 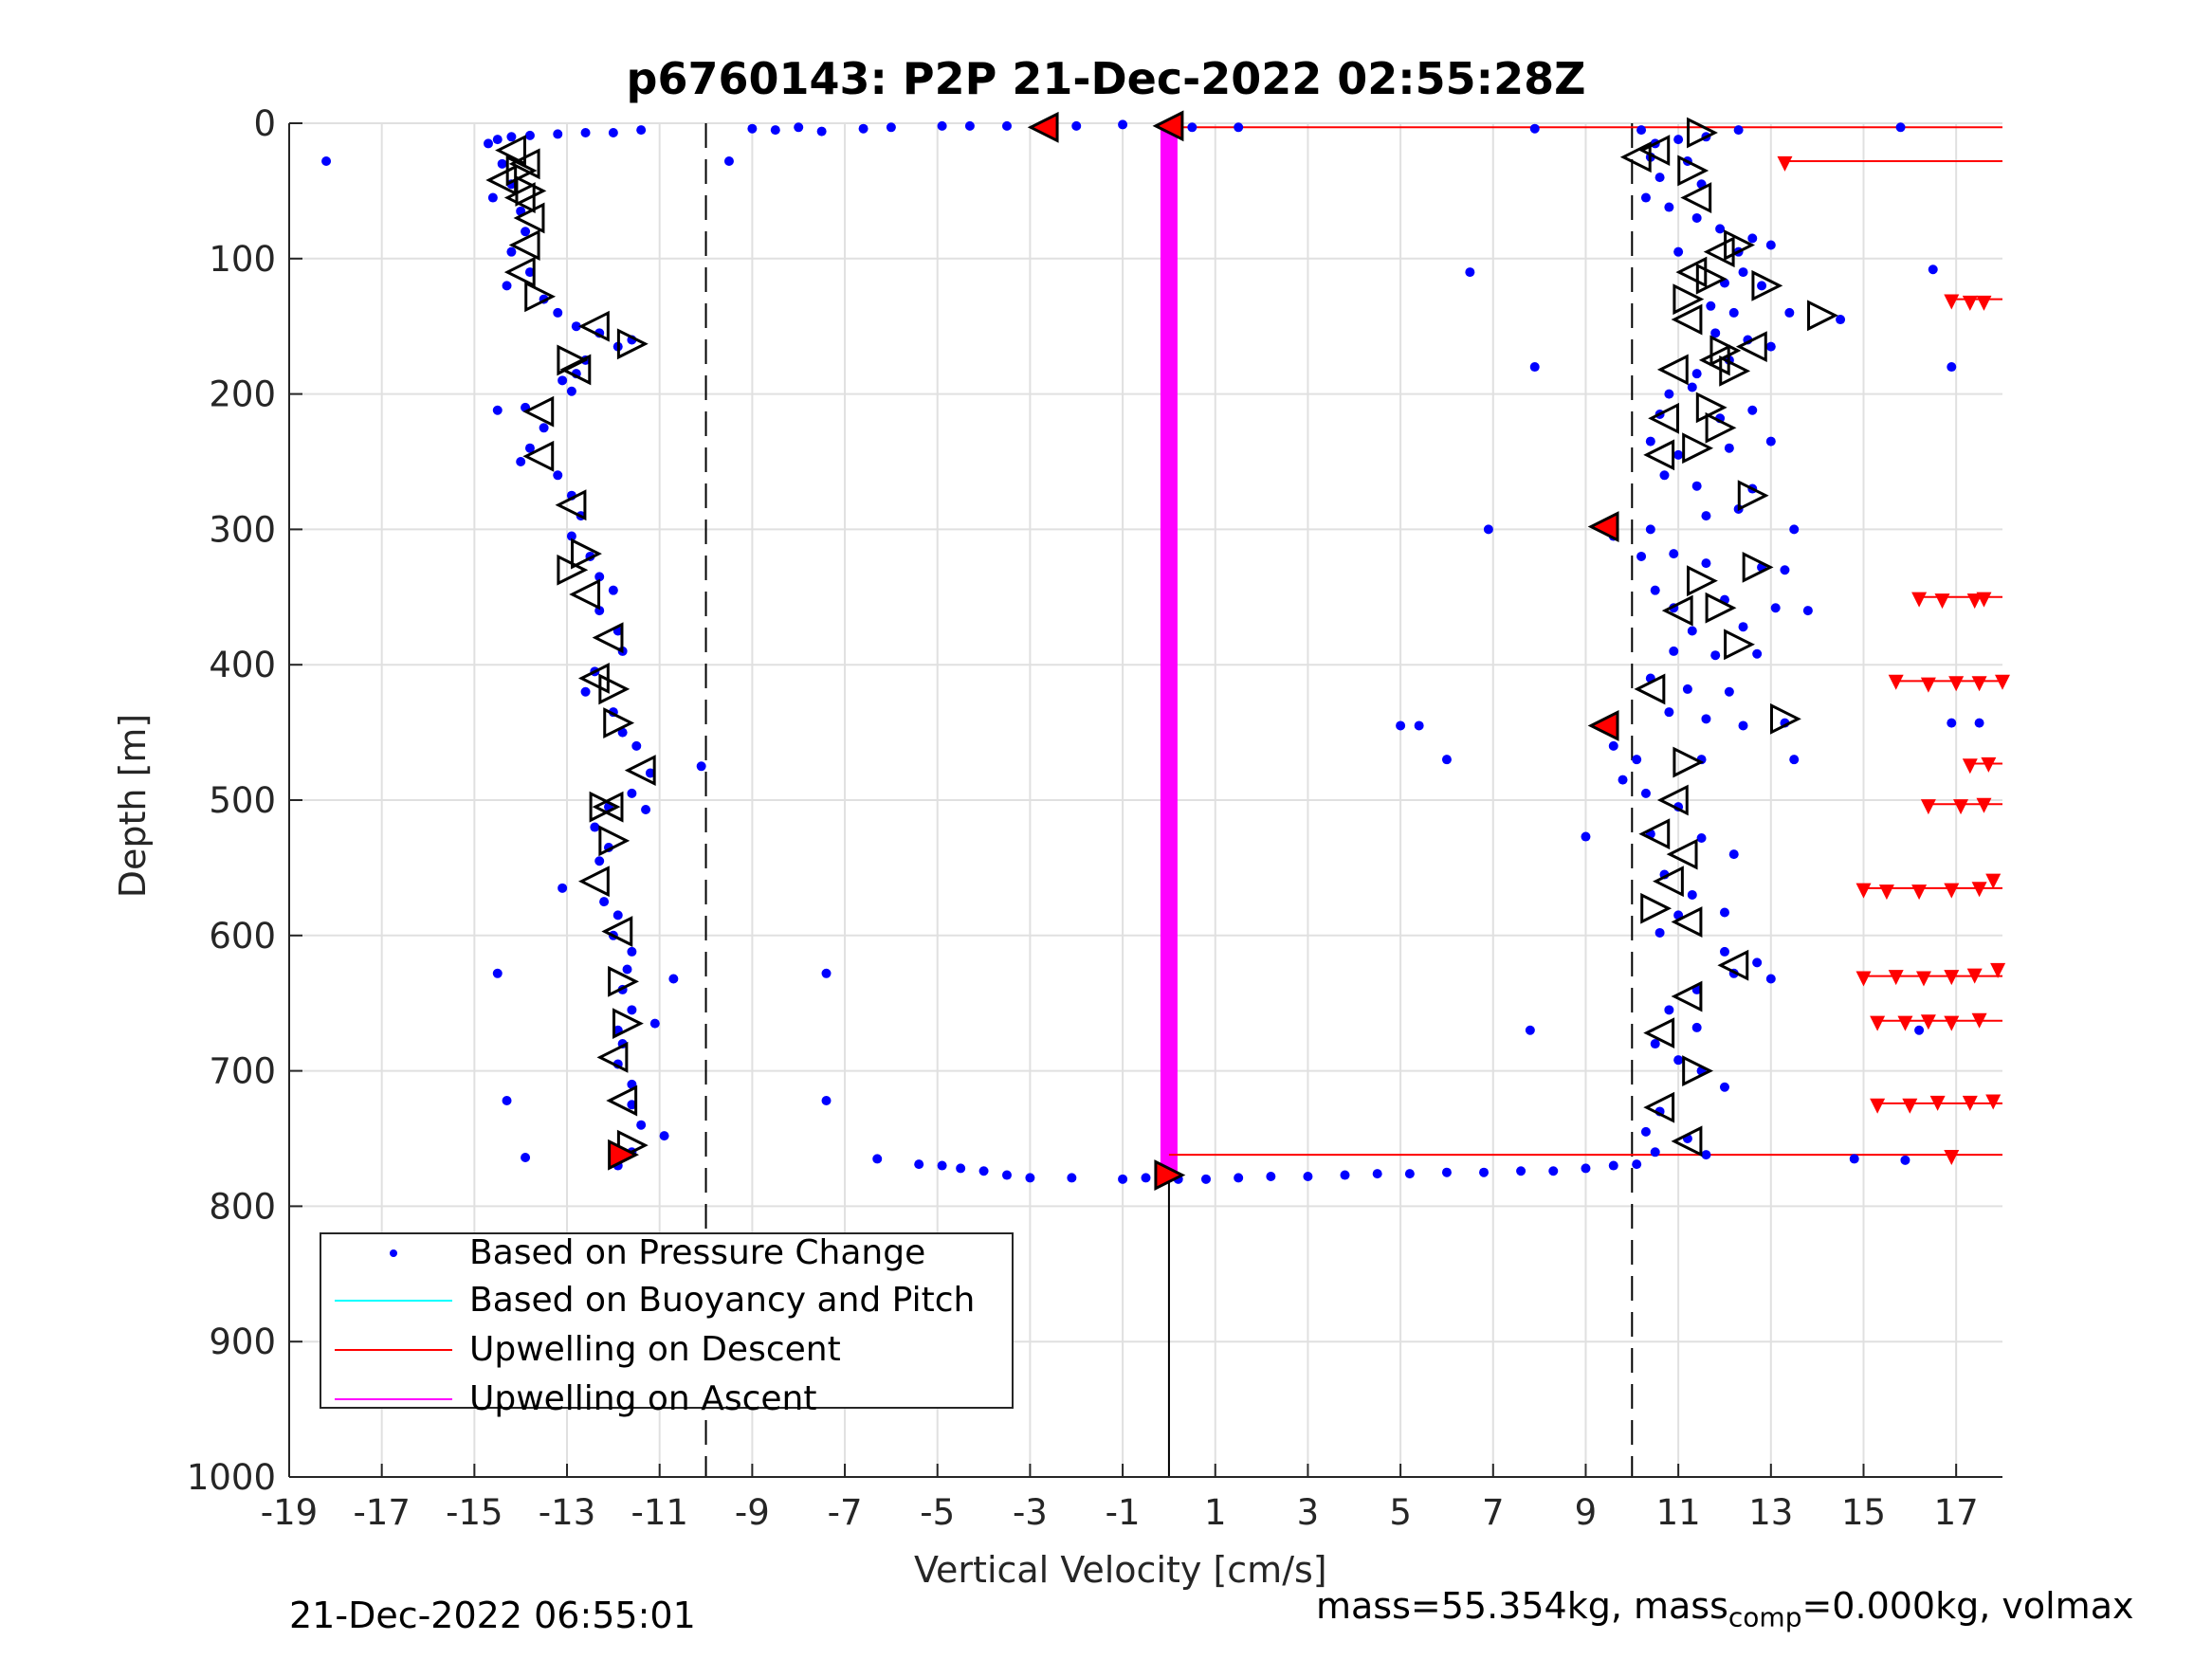 I want to click on x-tick-label: 13, so click(x=1770, y=1512).